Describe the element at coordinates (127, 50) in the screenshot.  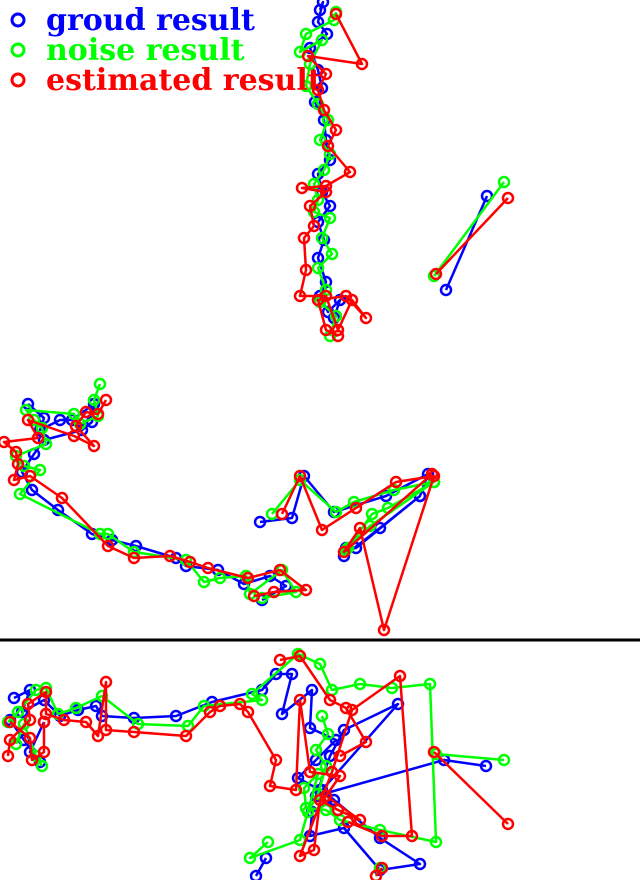
I see `legend-entry-noise: noise result` at that location.